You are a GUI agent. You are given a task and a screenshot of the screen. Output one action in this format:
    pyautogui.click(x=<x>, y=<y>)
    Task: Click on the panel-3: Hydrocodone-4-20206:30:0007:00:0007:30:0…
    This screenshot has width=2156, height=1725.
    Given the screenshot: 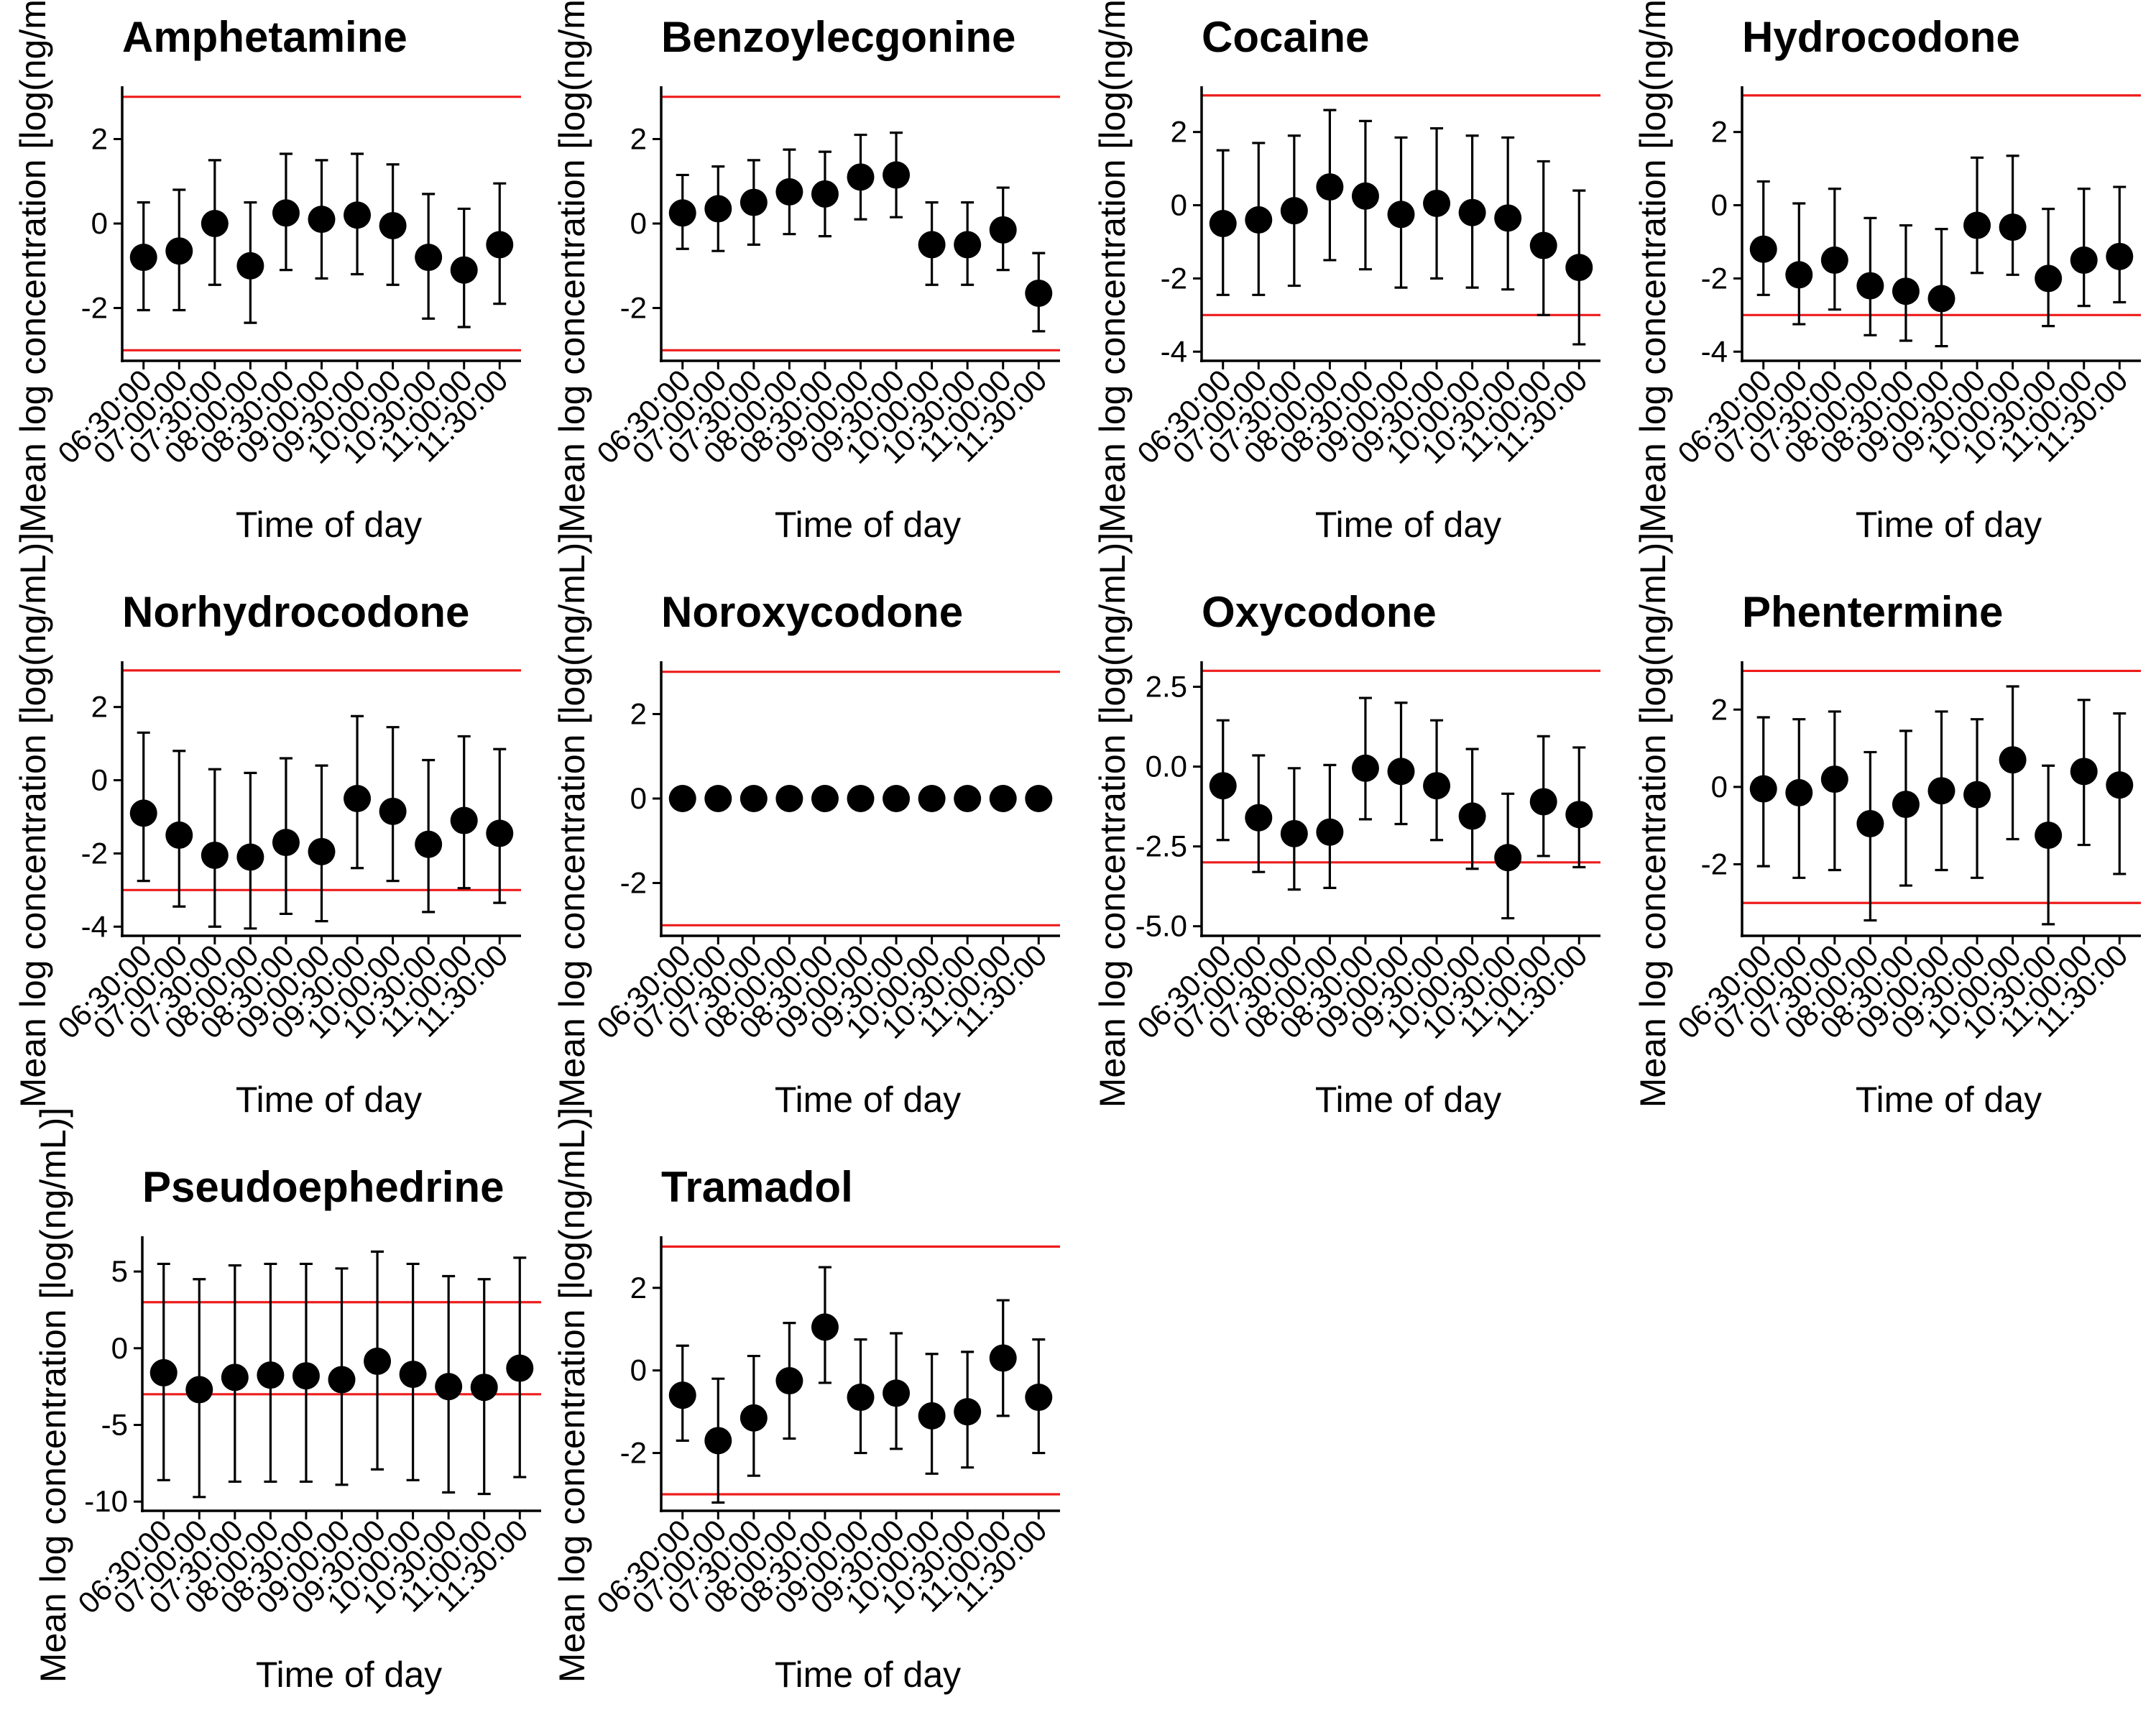 What is the action you would take?
    pyautogui.click(x=1887, y=272)
    